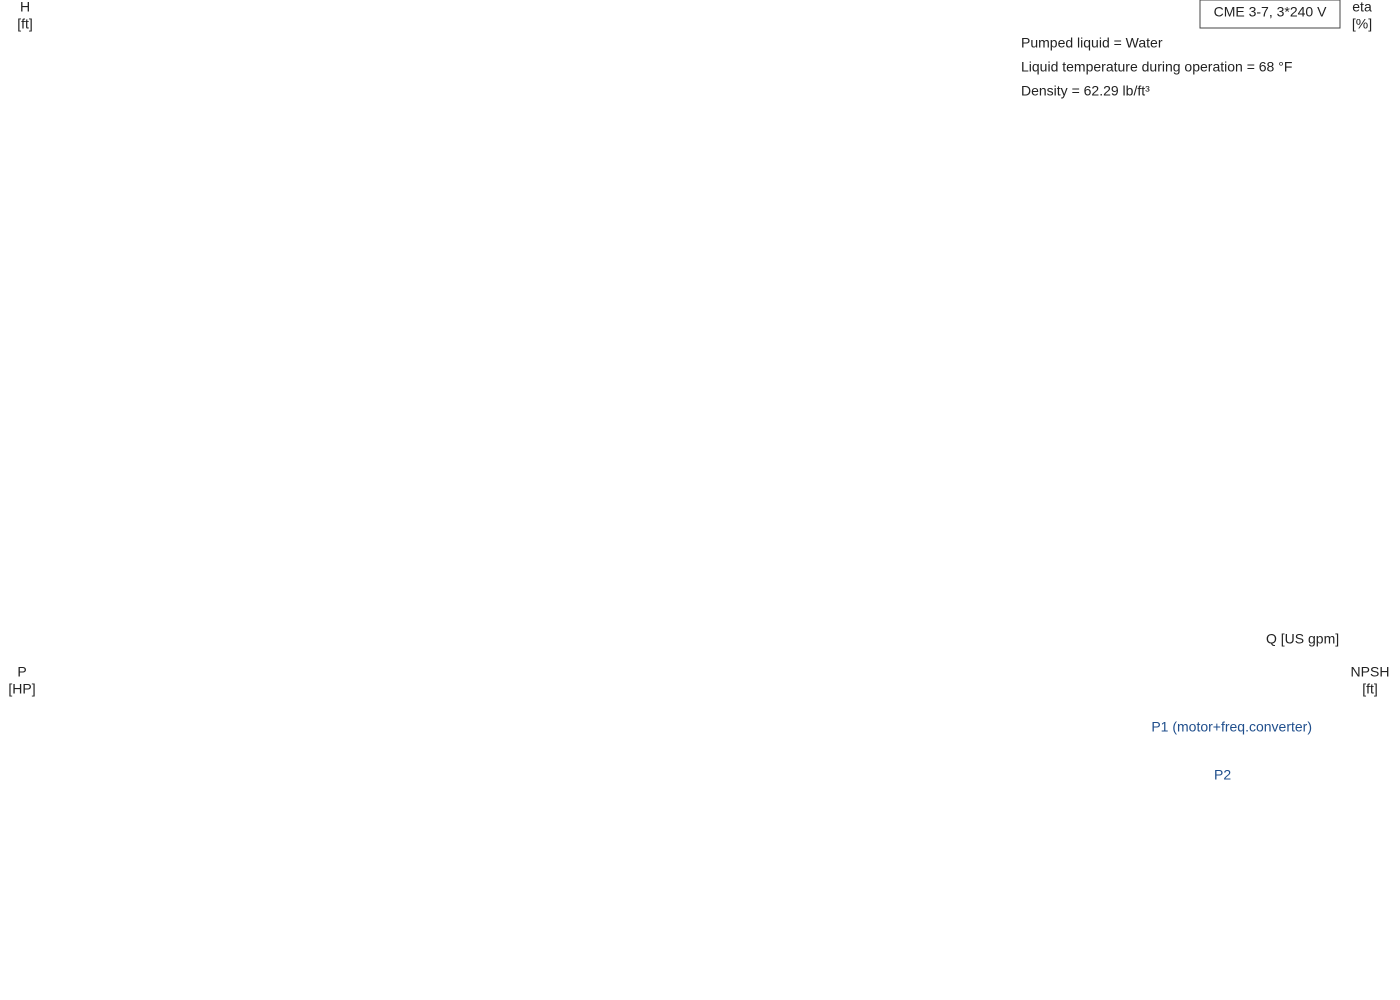 The width and height of the screenshot is (1400, 1000). I want to click on x-axis-title: Q [US gpm], so click(1302, 639).